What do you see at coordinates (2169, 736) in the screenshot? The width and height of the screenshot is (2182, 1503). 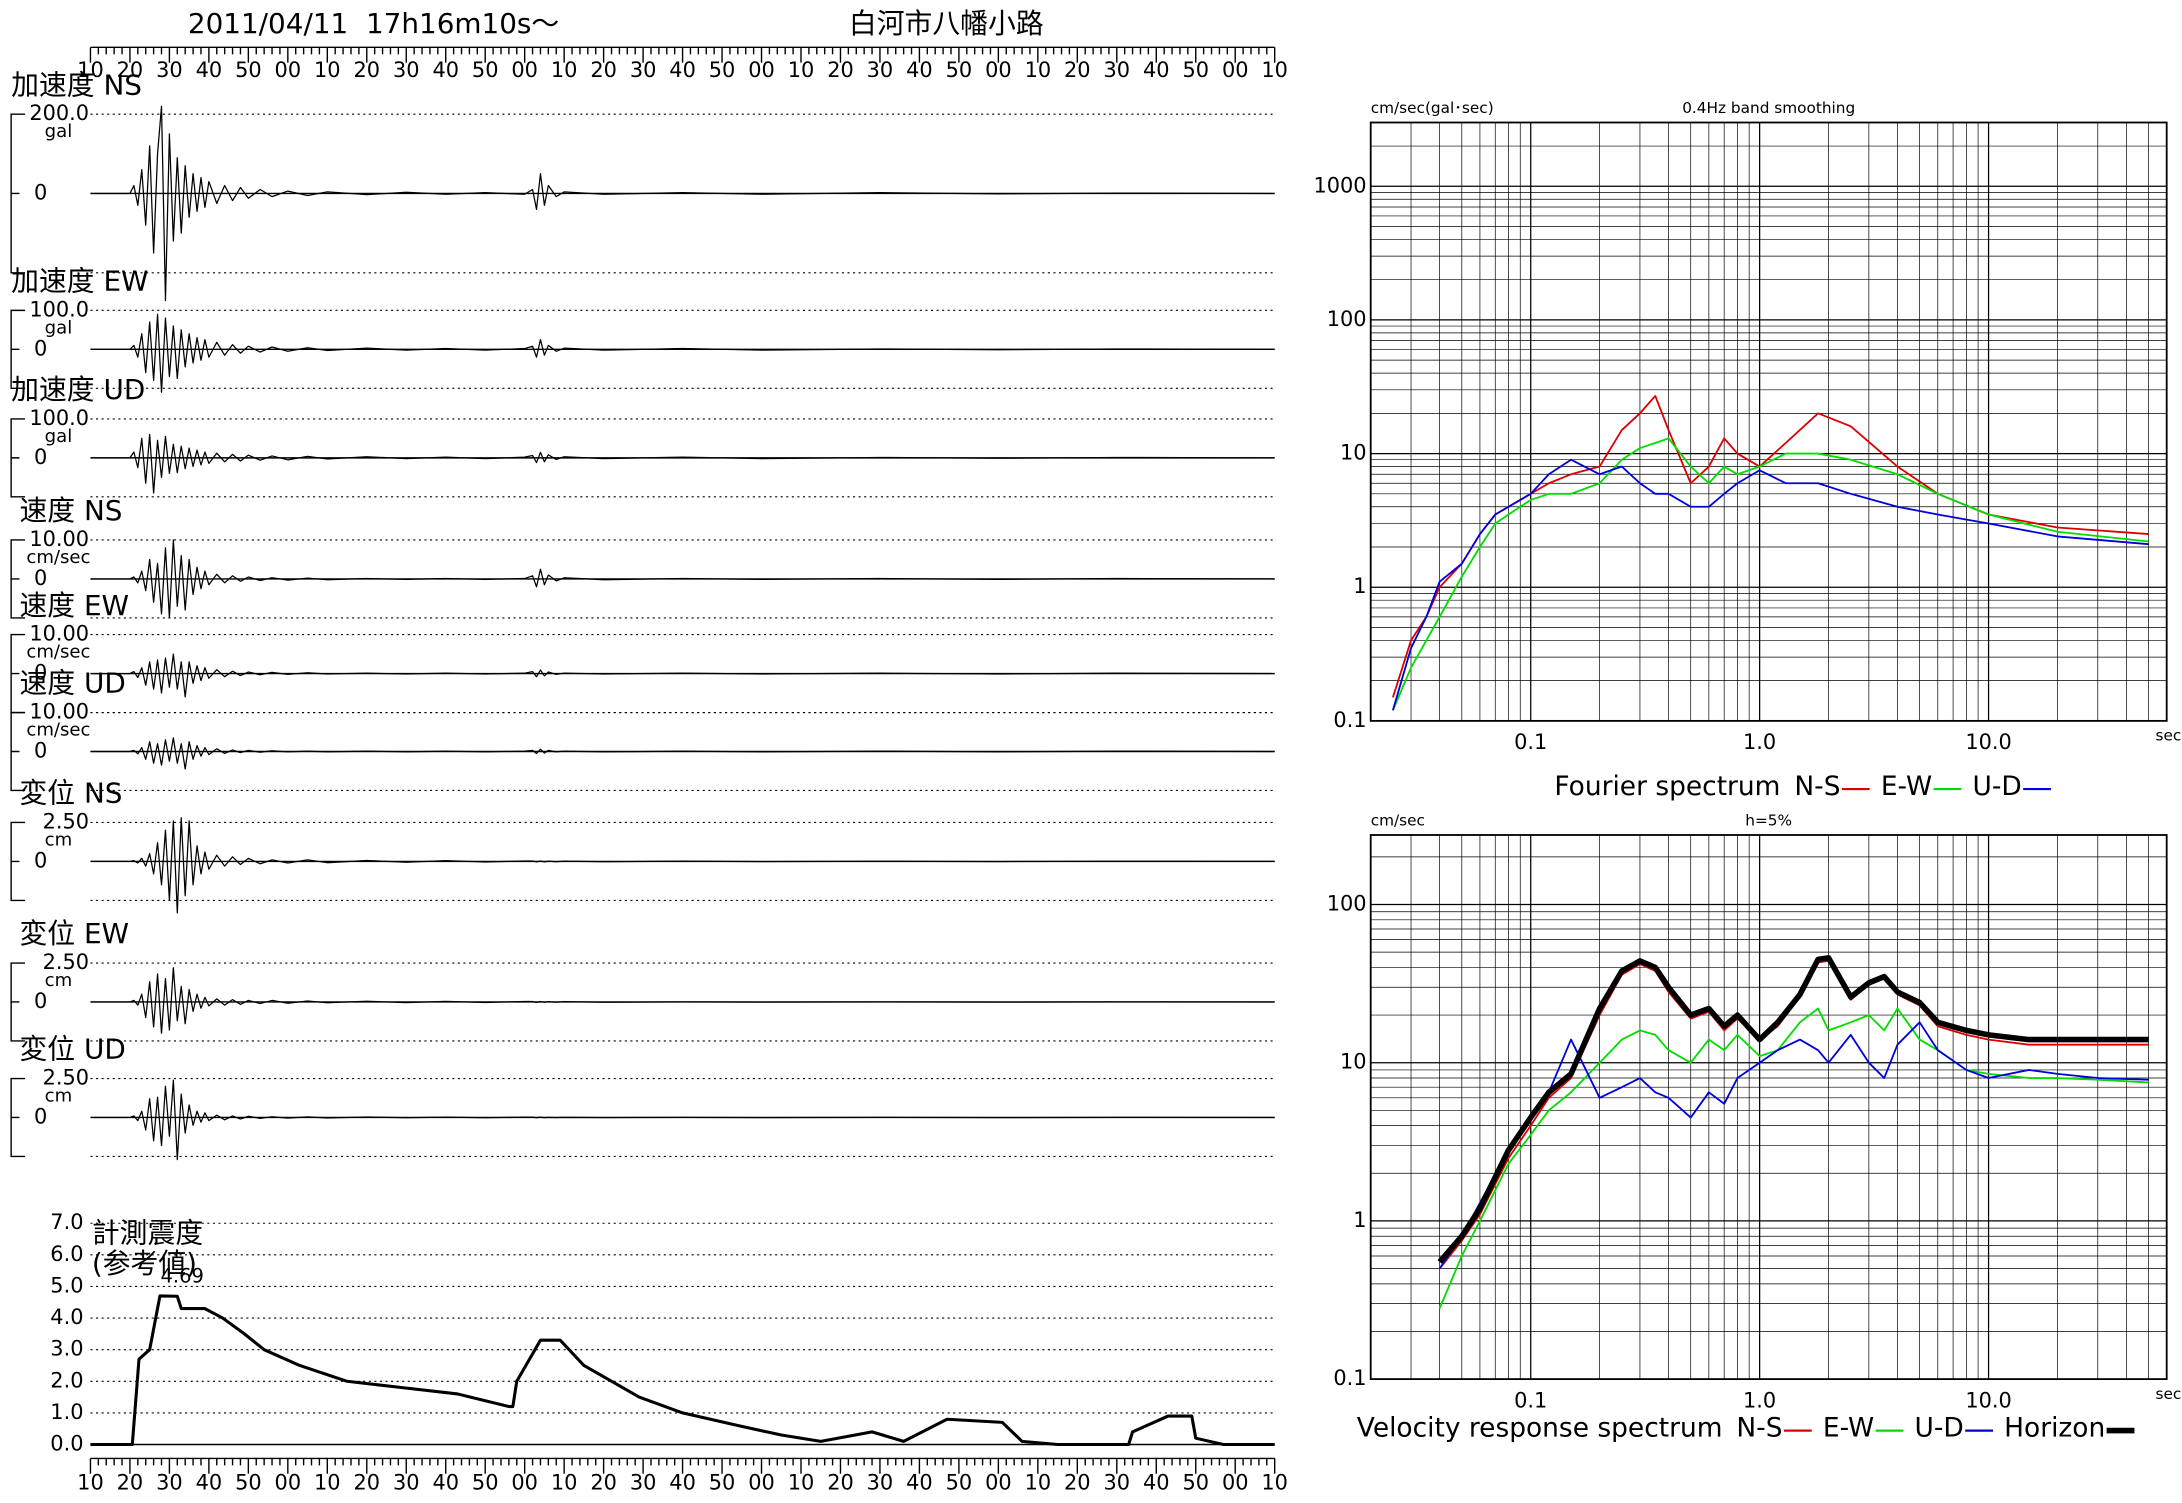 I see `x-axis-label: sec` at bounding box center [2169, 736].